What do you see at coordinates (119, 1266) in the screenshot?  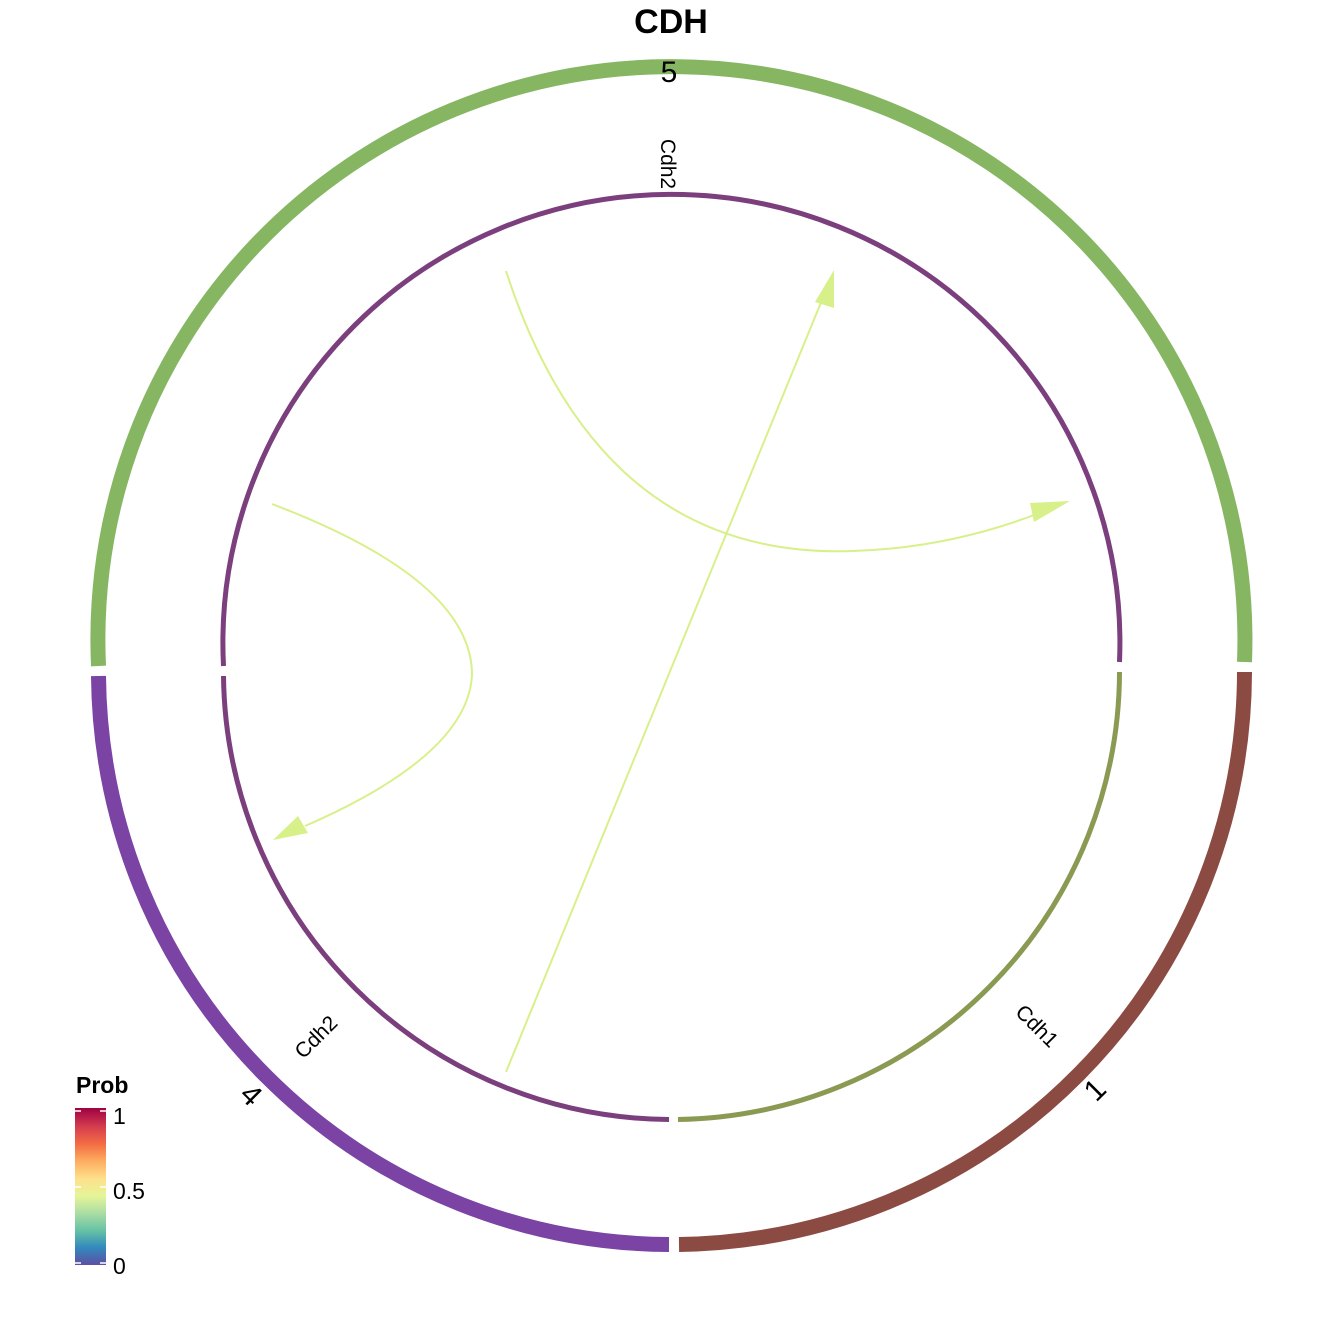 I see `legend-tick-0: 0` at bounding box center [119, 1266].